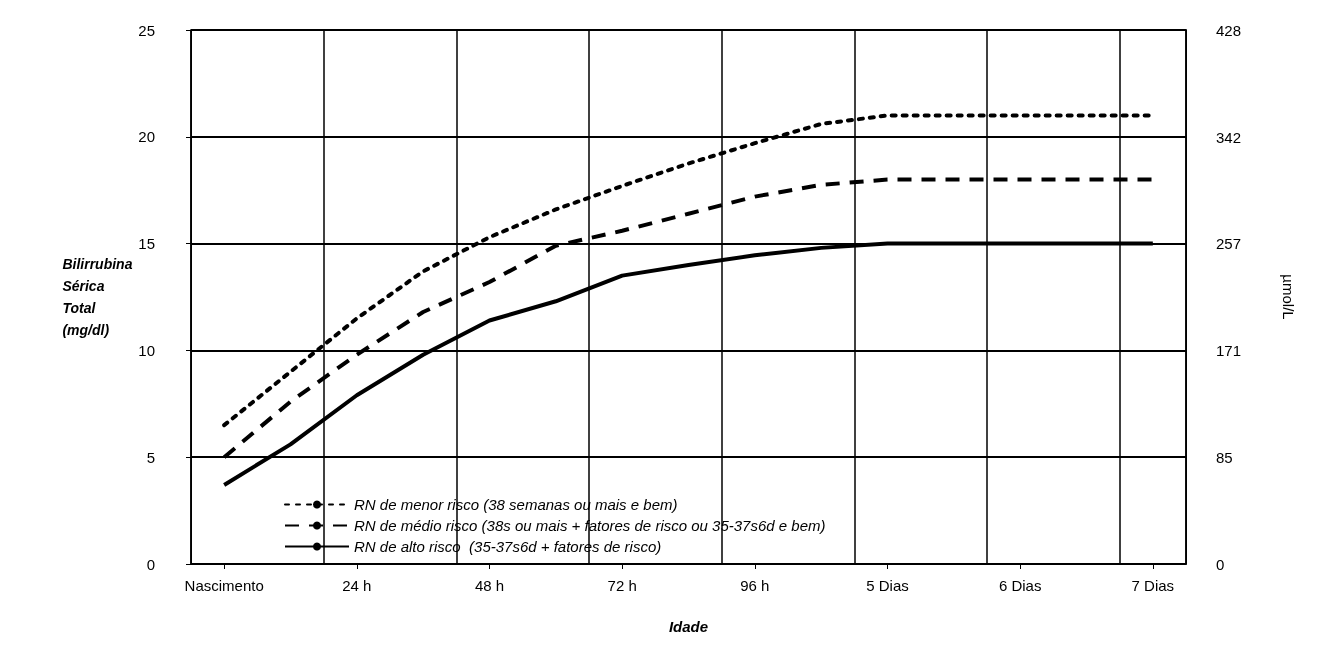 Image resolution: width=1319 pixels, height=663 pixels. What do you see at coordinates (97, 297) in the screenshot?
I see `y-axis-title: Bilirrubina Sérica Total (mg/dl)` at bounding box center [97, 297].